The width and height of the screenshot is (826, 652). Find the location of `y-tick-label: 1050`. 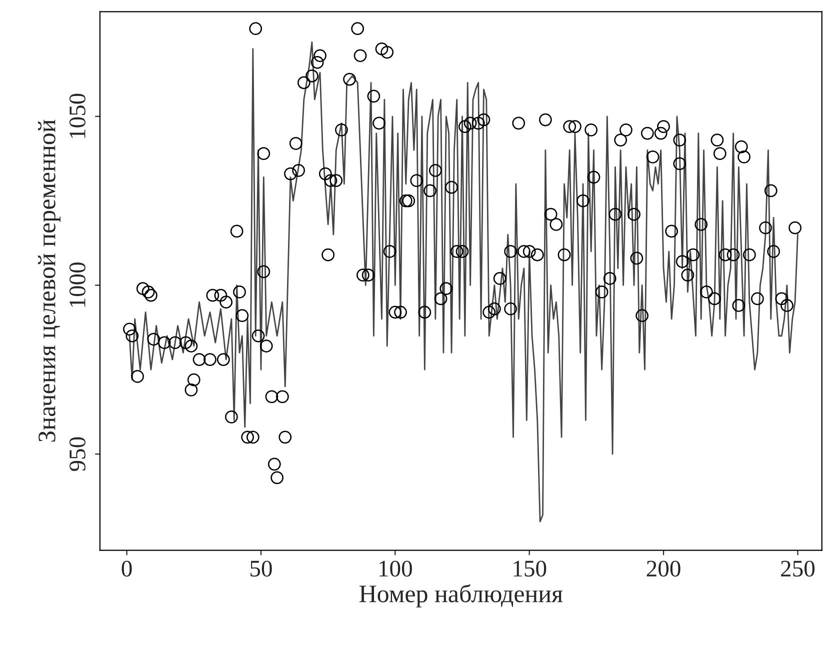

y-tick-label: 1050 is located at coordinates (77, 116).